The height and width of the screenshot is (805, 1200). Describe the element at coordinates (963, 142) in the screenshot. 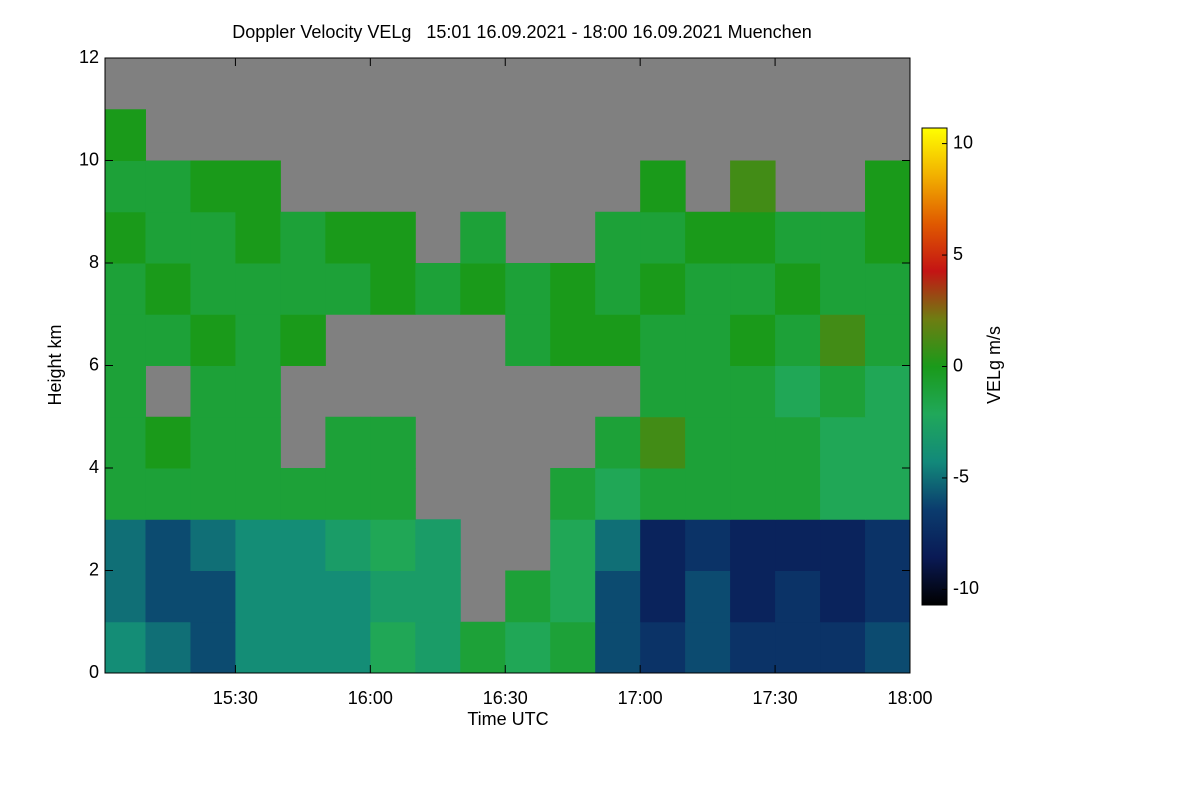

I see `colorbar-tick-label: 10` at that location.